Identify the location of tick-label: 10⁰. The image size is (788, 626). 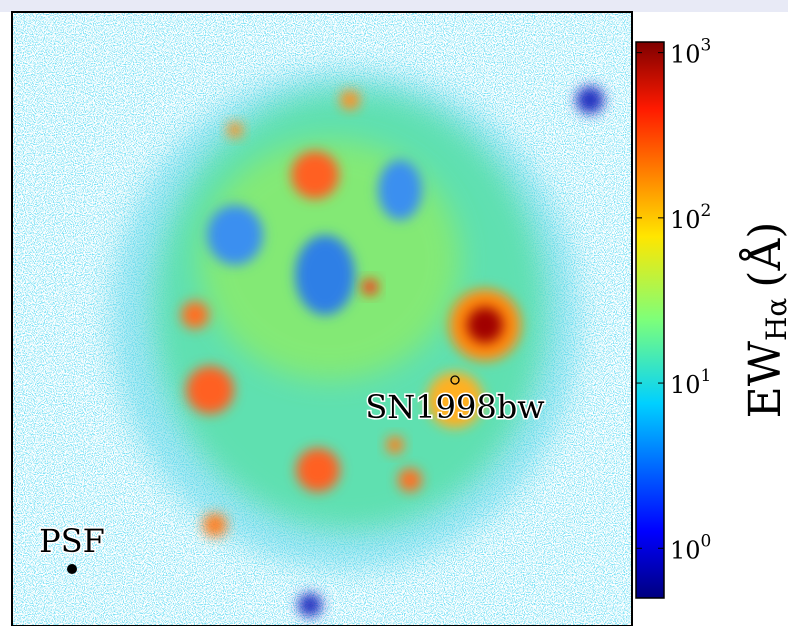
(690, 547).